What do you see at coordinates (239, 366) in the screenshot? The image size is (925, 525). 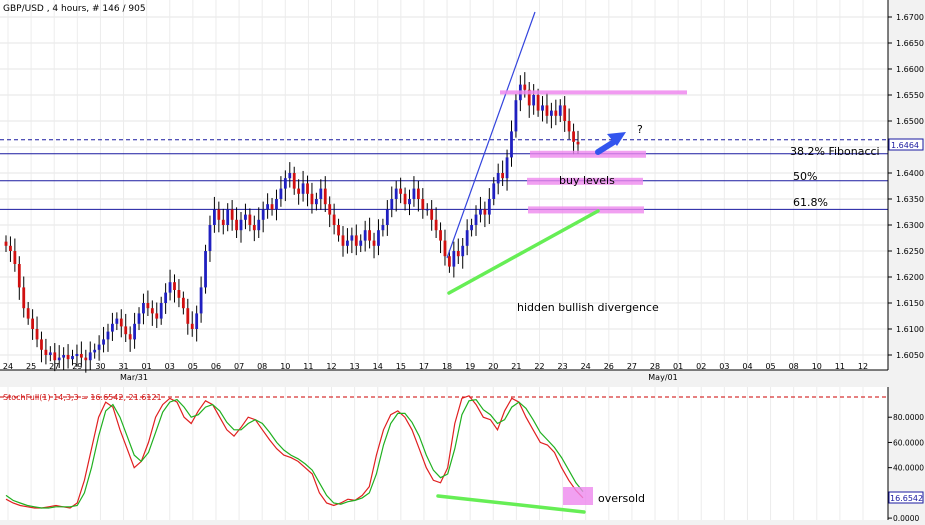 I see `time-tick-label: 07` at bounding box center [239, 366].